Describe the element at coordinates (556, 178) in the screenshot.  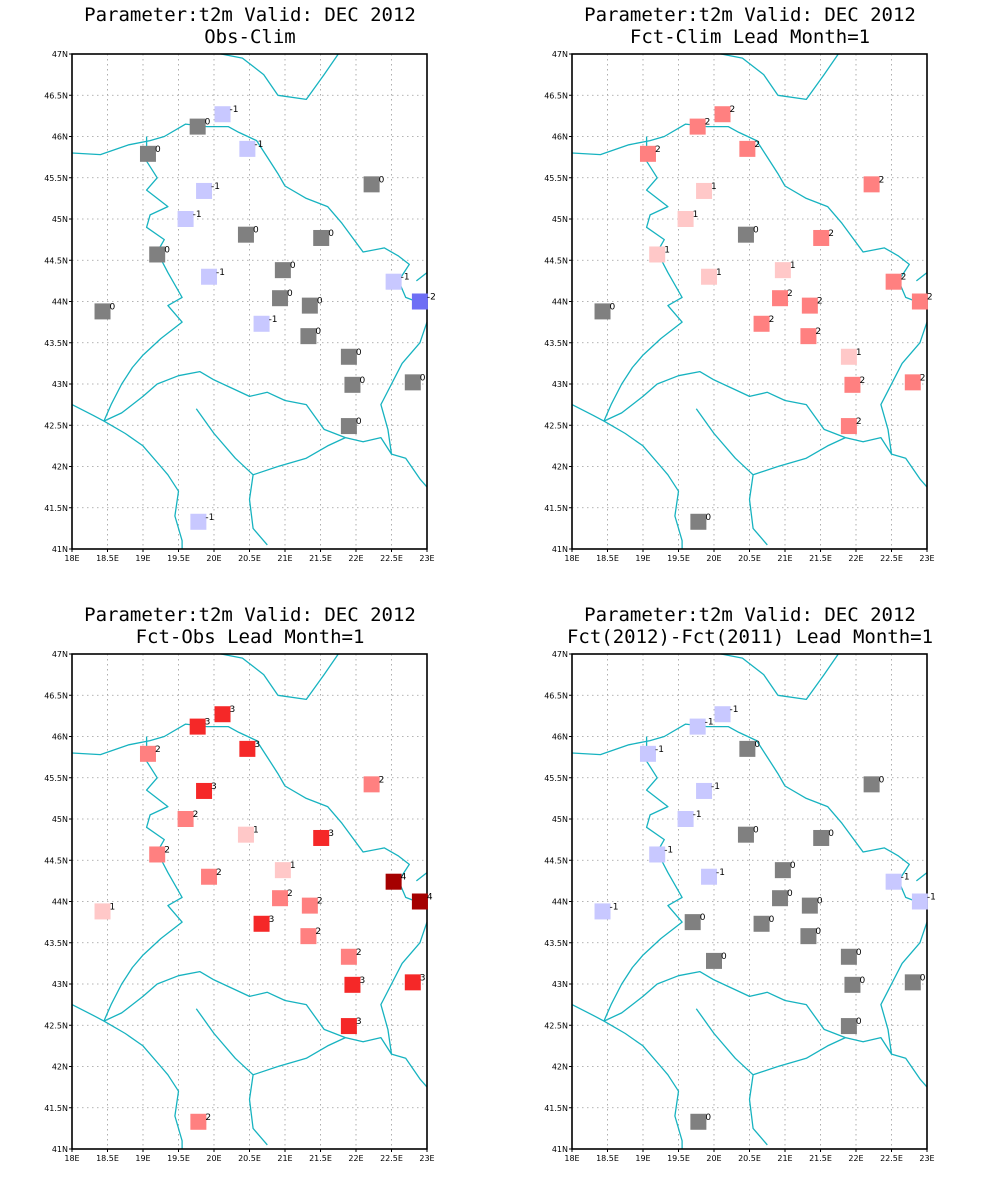
I see `lat-tick-label: 45.5N` at that location.